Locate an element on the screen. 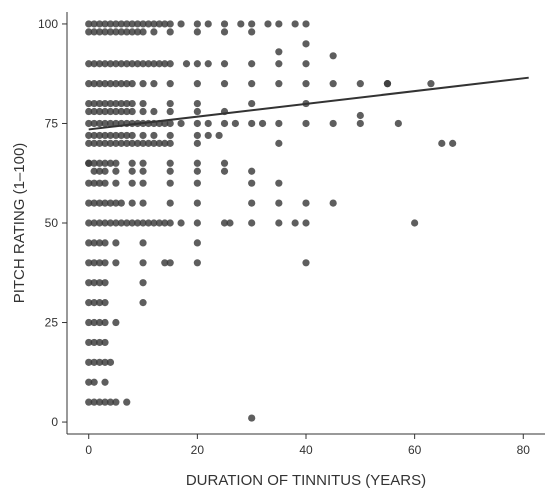 This screenshot has width=550, height=492. x-axis-title: DURATION OF TINNITUS (YEARS) is located at coordinates (306, 480).